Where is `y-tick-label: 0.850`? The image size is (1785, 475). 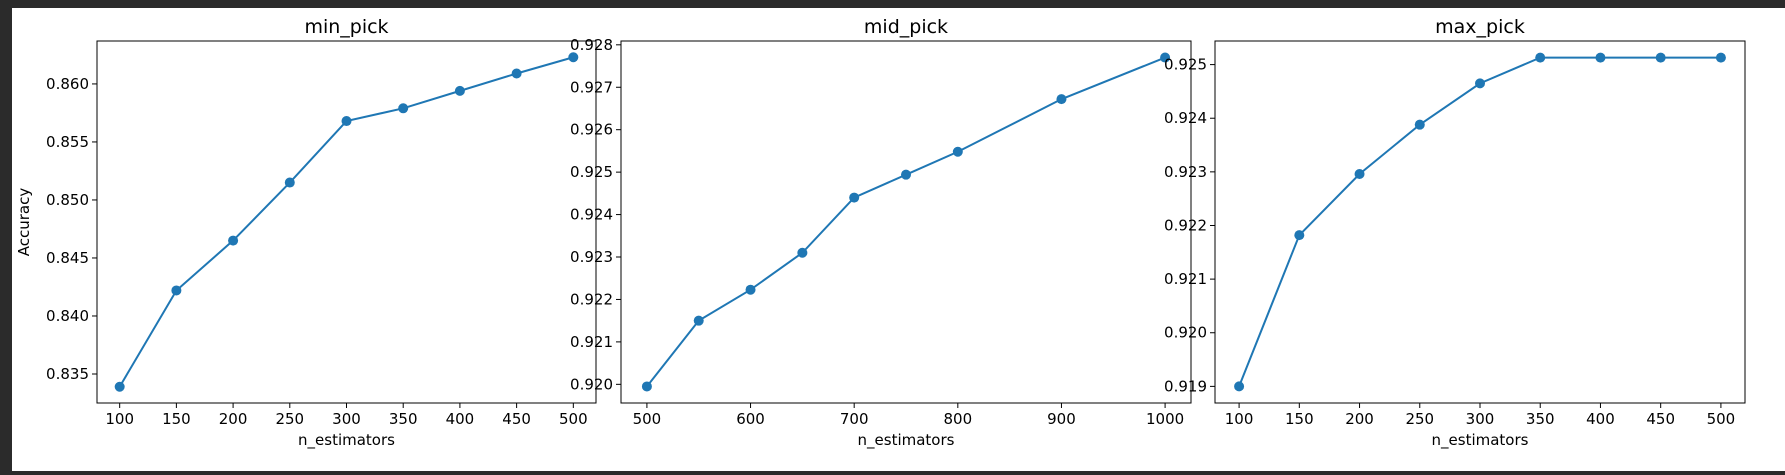
y-tick-label: 0.850 is located at coordinates (67, 200).